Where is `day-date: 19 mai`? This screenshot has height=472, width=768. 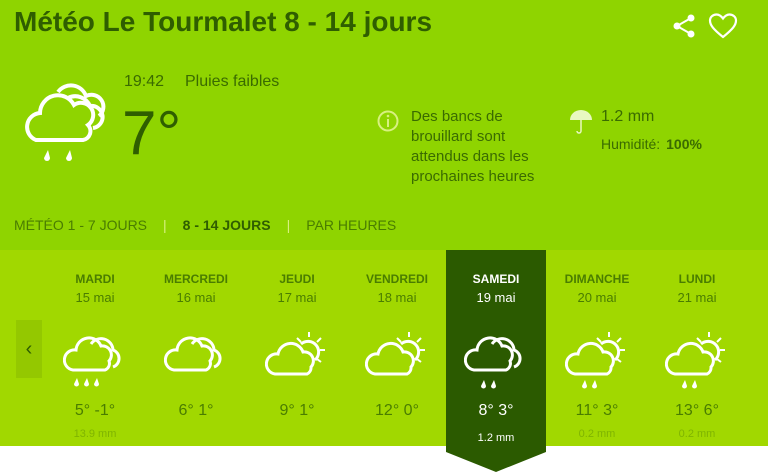
day-date: 19 mai is located at coordinates (496, 297).